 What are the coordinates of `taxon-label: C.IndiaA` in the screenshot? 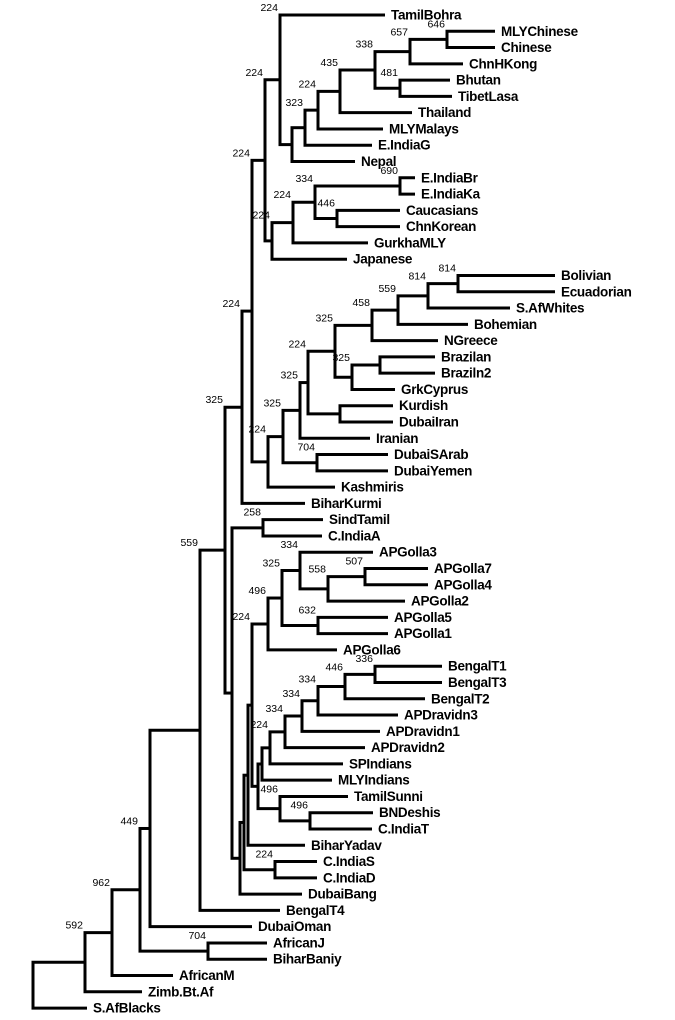 It's located at (354, 535).